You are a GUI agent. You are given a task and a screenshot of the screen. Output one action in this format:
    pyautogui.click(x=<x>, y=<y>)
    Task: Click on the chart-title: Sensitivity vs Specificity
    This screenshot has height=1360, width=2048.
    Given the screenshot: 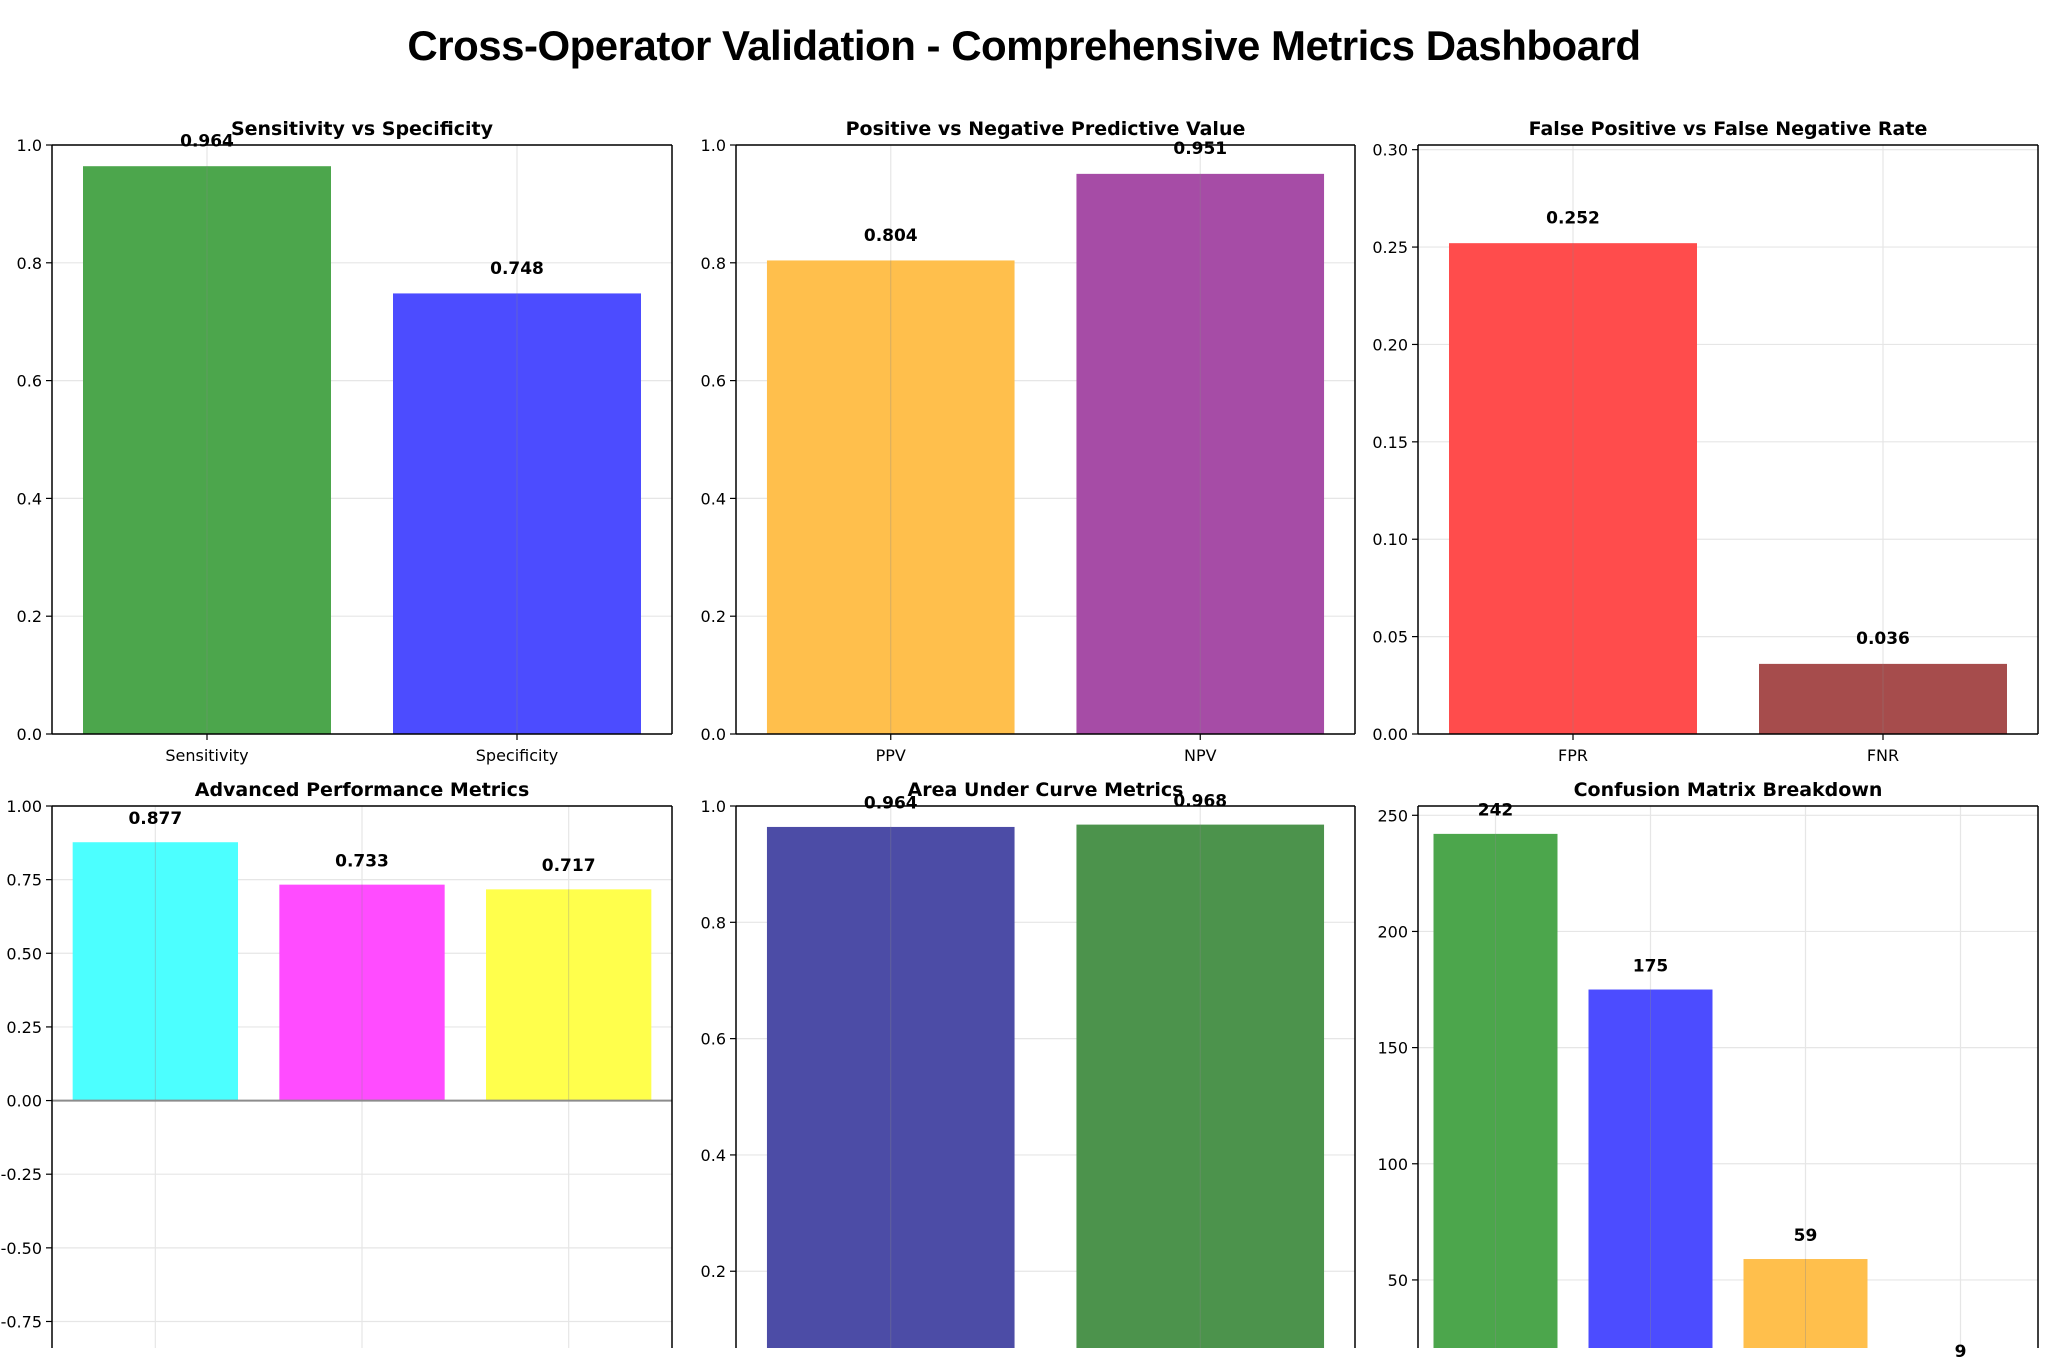 What is the action you would take?
    pyautogui.click(x=362, y=129)
    